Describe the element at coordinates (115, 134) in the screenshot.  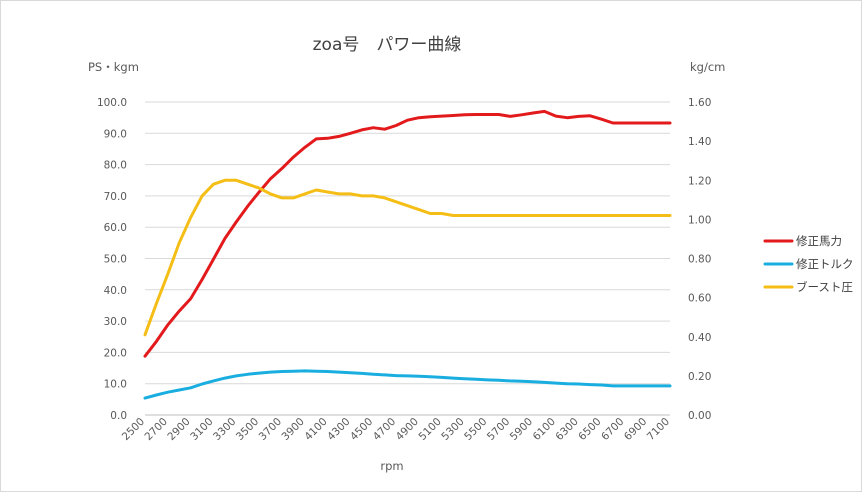
I see `y-left-tick-label: 90.0` at that location.